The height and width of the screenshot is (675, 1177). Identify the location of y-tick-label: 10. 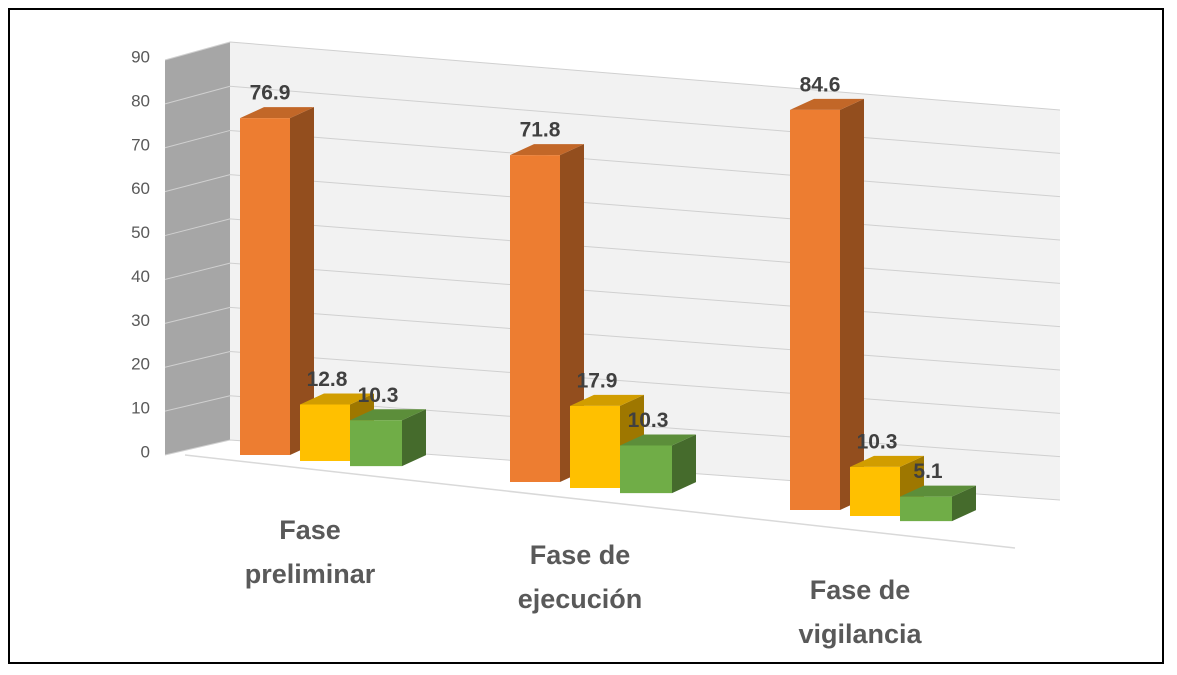
(140, 408).